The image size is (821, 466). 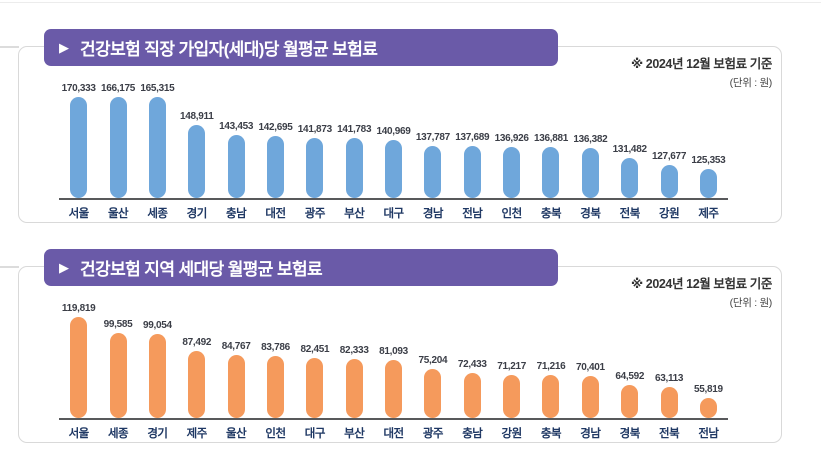 I want to click on header-connector-line-top, so click(x=9, y=47).